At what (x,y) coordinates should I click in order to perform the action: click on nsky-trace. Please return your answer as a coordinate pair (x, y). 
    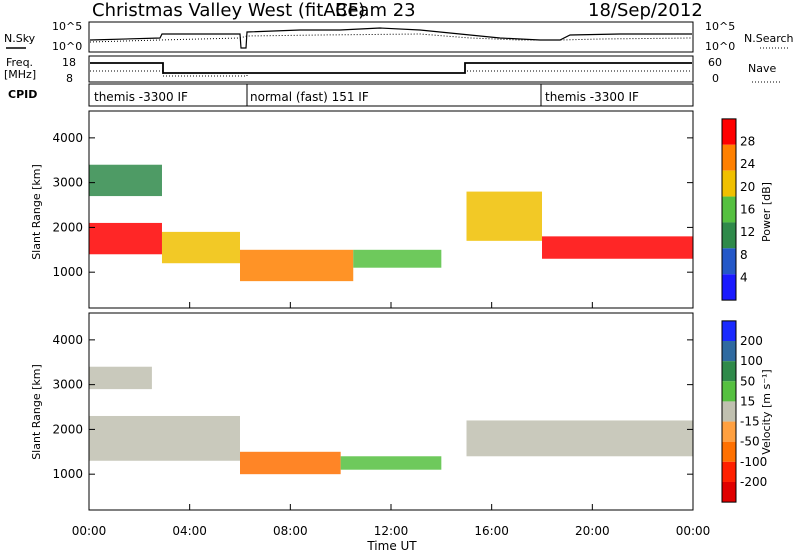
    Looking at the image, I should click on (390, 38).